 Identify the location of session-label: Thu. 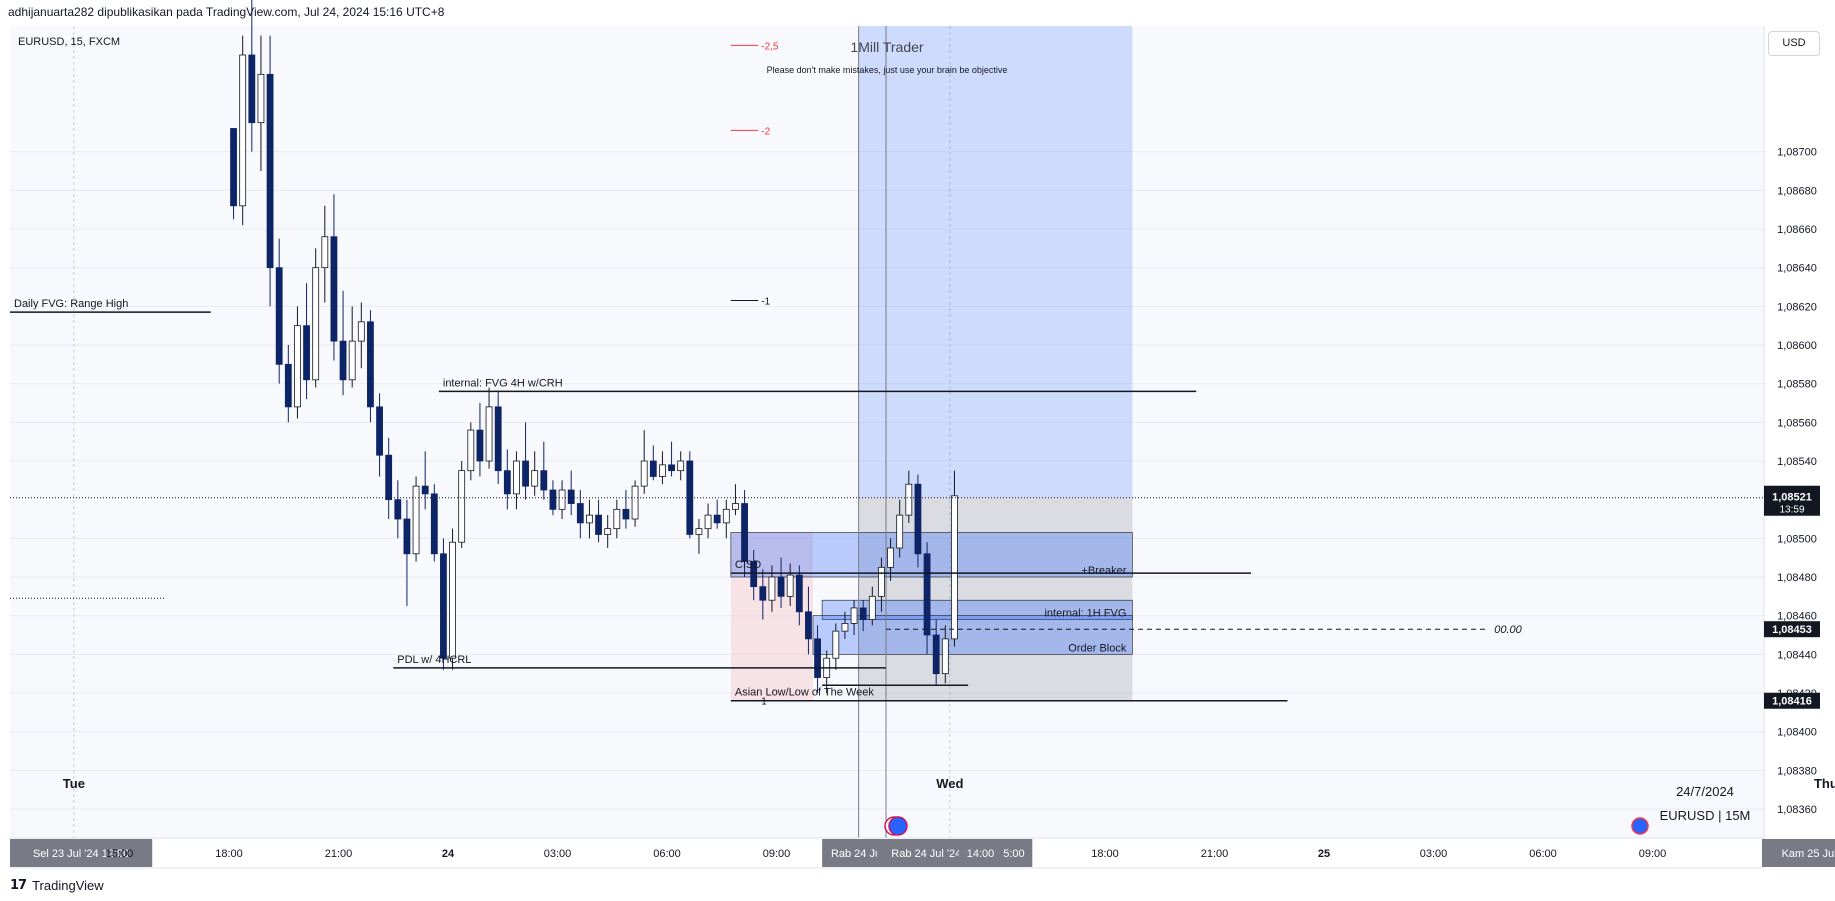
(1824, 783).